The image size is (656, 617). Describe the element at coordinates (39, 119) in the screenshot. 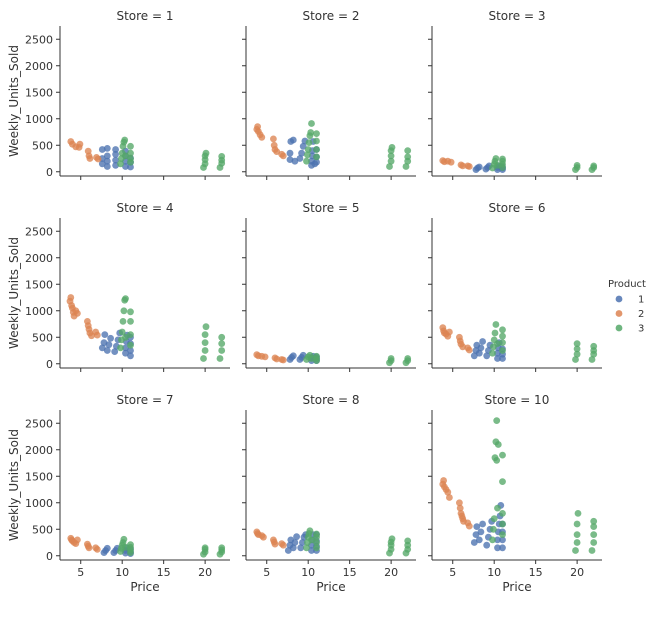

I see `y-tick-label: 1000` at that location.